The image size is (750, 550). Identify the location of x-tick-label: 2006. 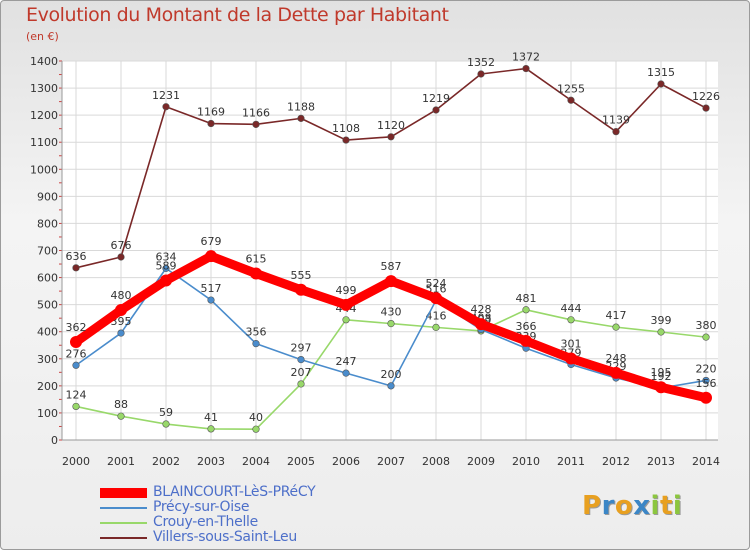
(346, 461).